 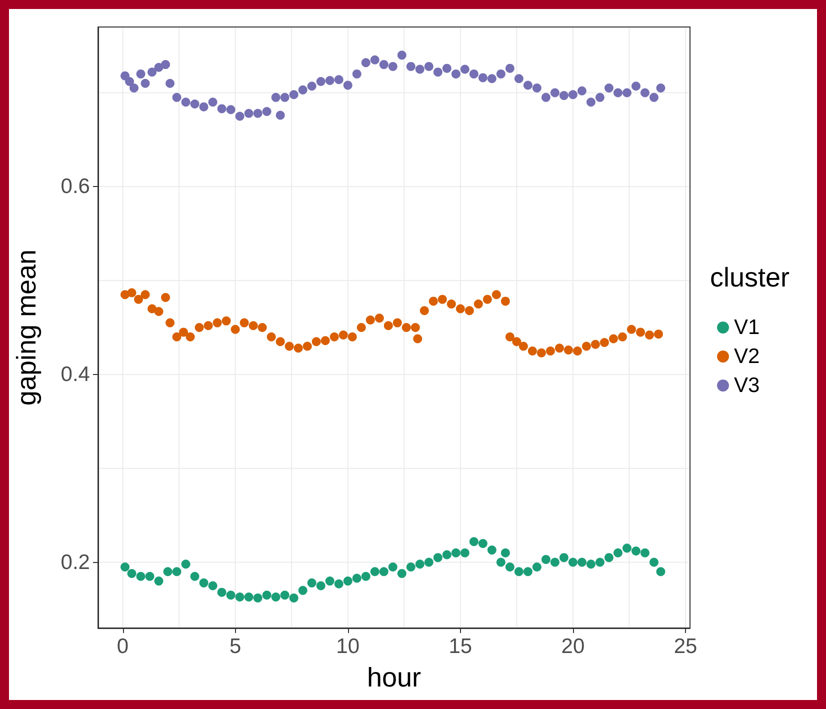 What do you see at coordinates (235, 646) in the screenshot?
I see `x-tick-label: 5` at bounding box center [235, 646].